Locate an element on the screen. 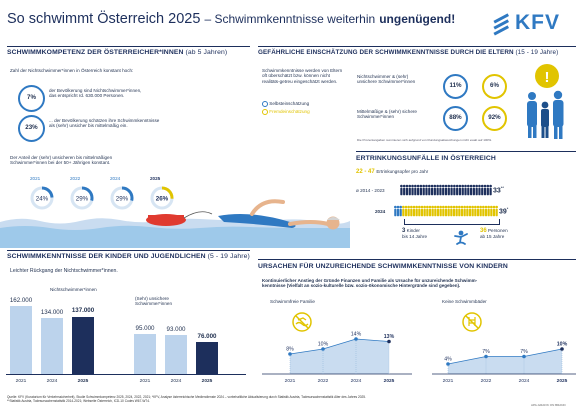  accidents-kids-line1: Kinder is located at coordinates (413, 230).